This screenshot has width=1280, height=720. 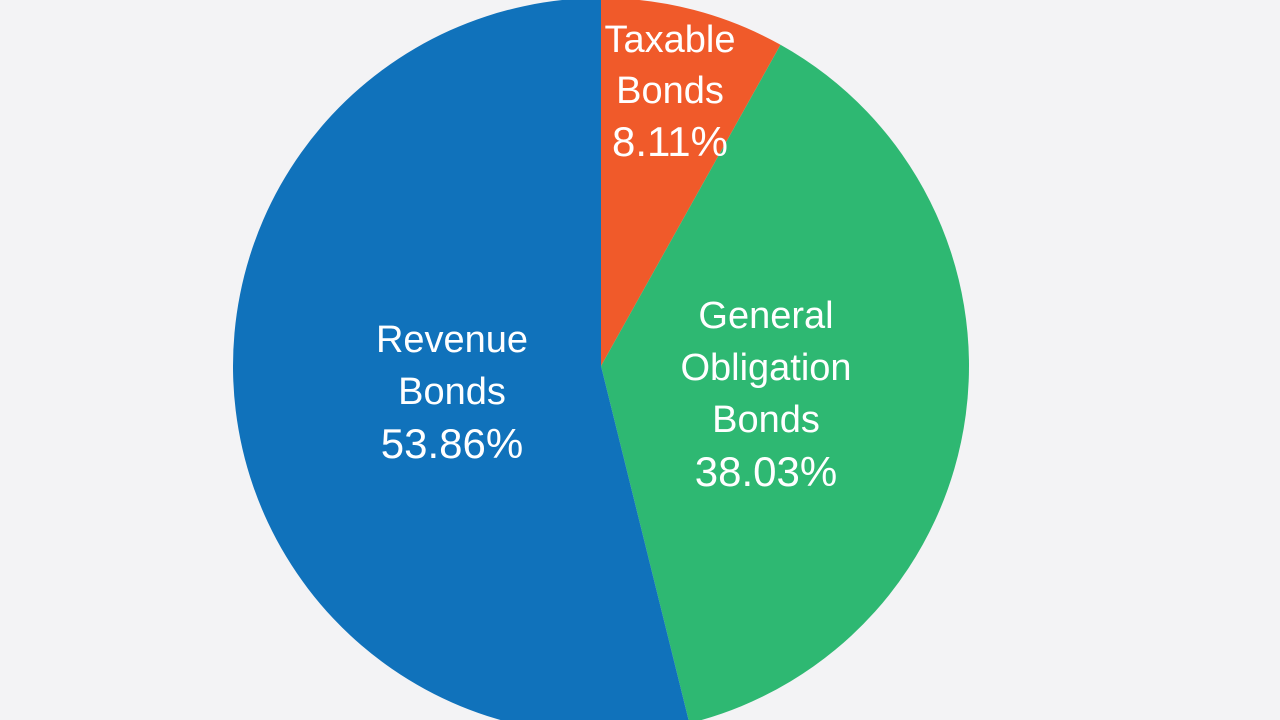 I want to click on slice-label-group-2: Revenue Bonds 53.86%, so click(x=452, y=393).